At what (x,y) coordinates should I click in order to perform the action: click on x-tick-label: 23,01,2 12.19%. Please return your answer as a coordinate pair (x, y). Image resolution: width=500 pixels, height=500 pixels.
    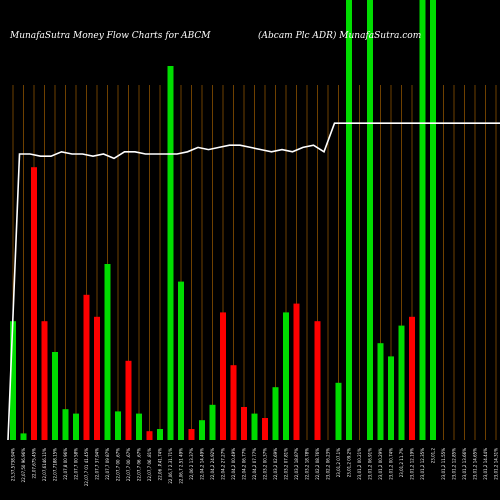
    Looking at the image, I should click on (412, 464).